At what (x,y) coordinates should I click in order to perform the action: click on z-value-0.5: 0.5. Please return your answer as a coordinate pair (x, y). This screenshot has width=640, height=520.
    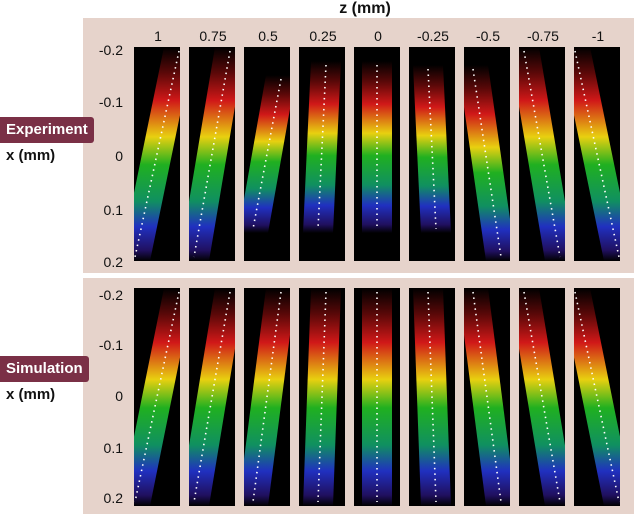
    Looking at the image, I should click on (268, 36).